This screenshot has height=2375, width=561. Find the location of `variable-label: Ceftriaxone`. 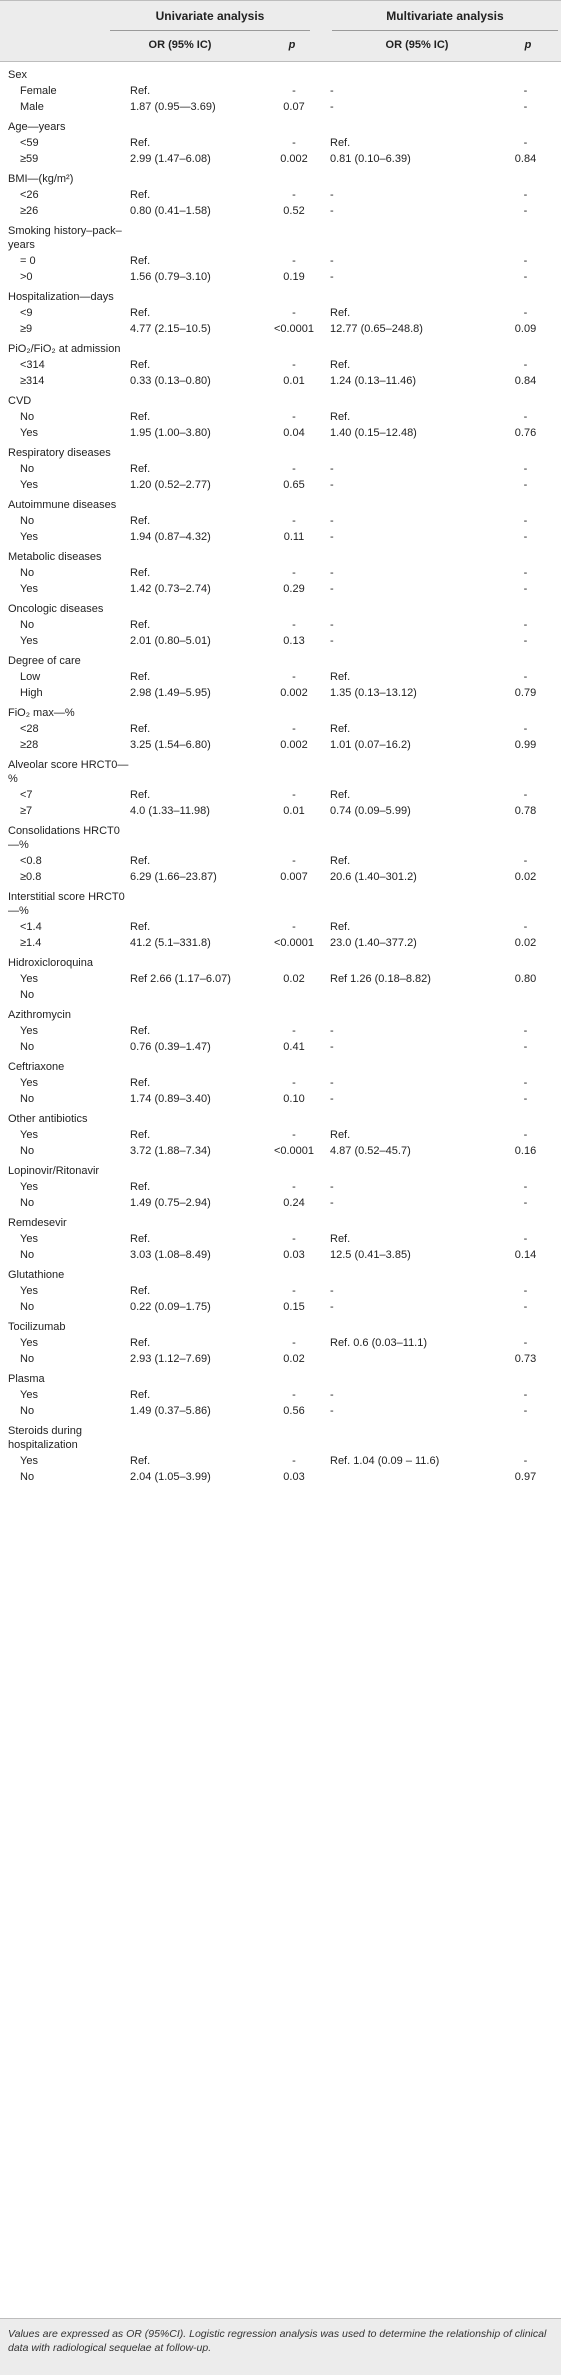

variable-label: Ceftriaxone is located at coordinates (36, 1067).